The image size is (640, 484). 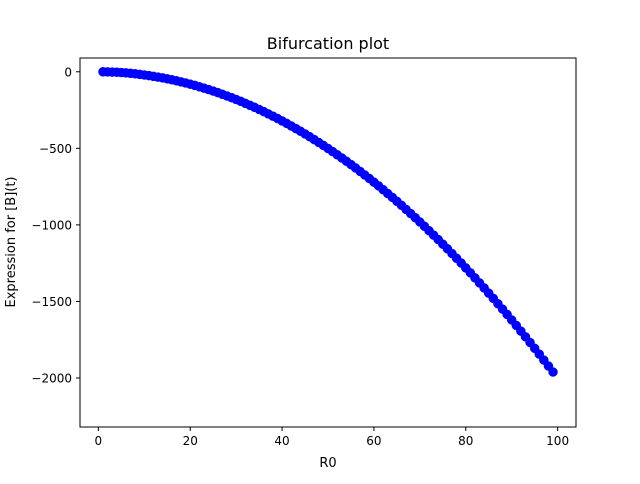 I want to click on x-tick-label: 60, so click(x=373, y=441).